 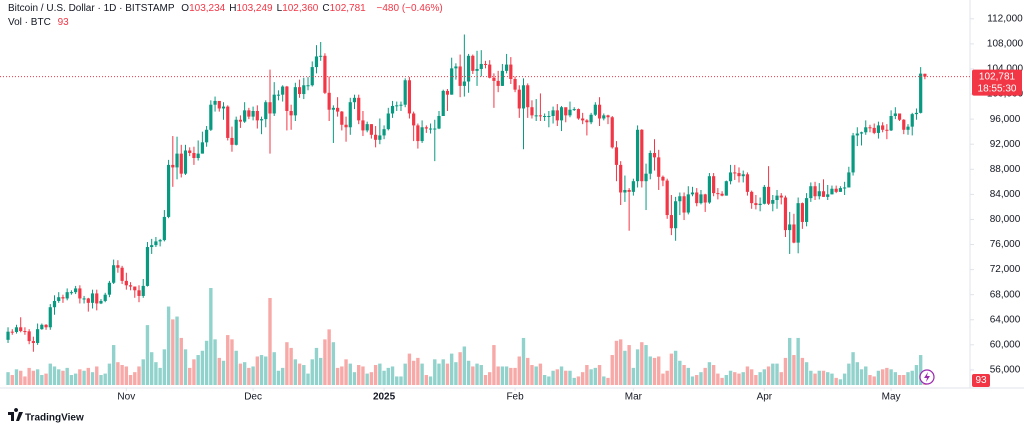 I want to click on price-tag, so click(x=997, y=82).